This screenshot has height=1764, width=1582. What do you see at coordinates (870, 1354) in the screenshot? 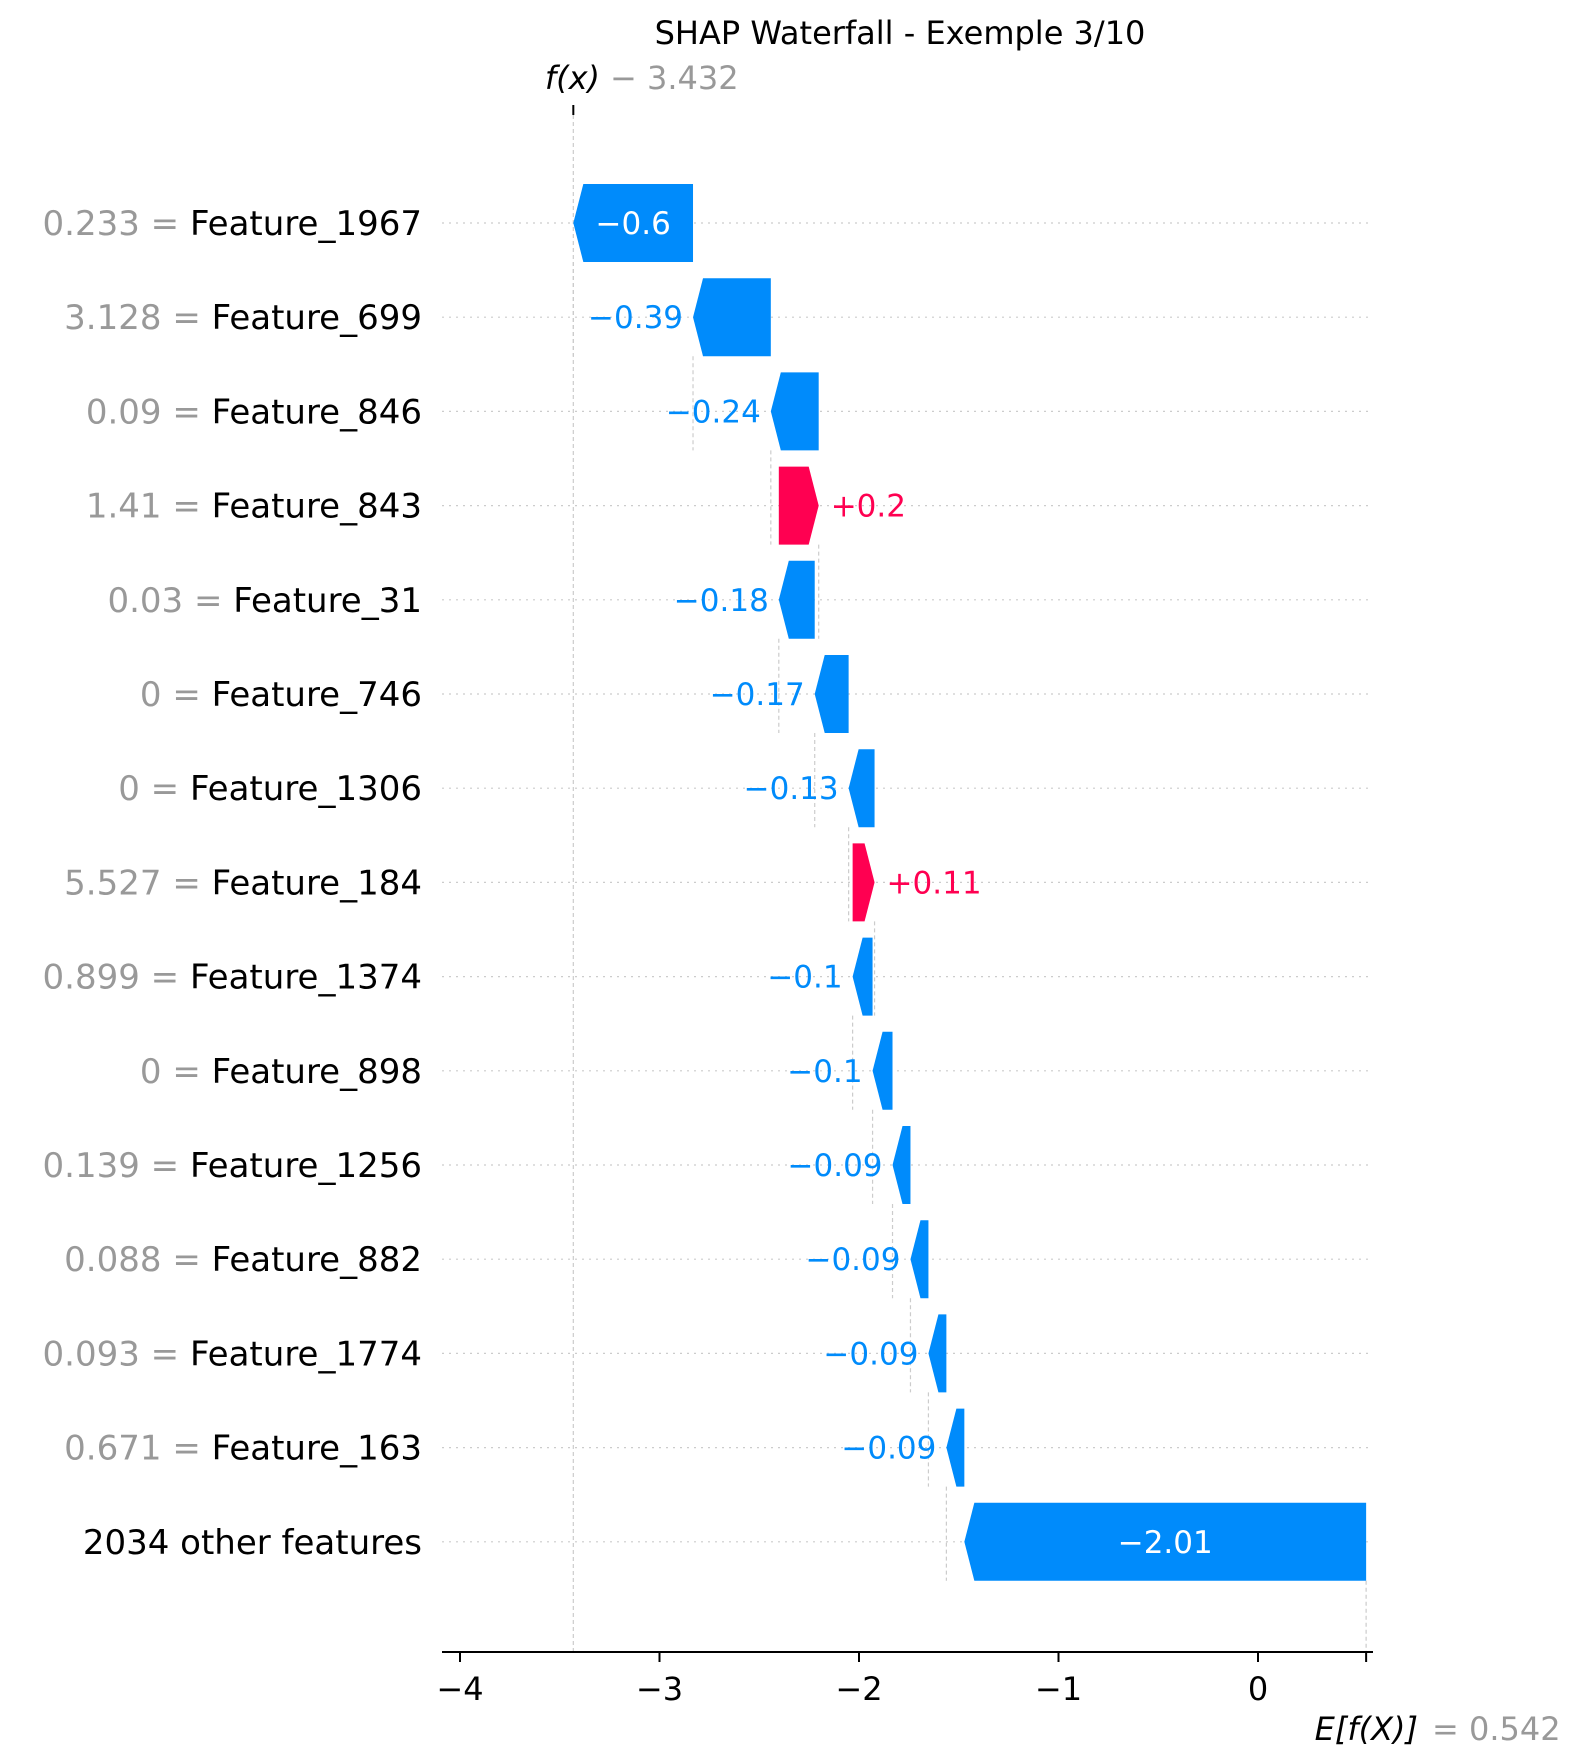
I see `shap-value-label-13: −0.09` at bounding box center [870, 1354].